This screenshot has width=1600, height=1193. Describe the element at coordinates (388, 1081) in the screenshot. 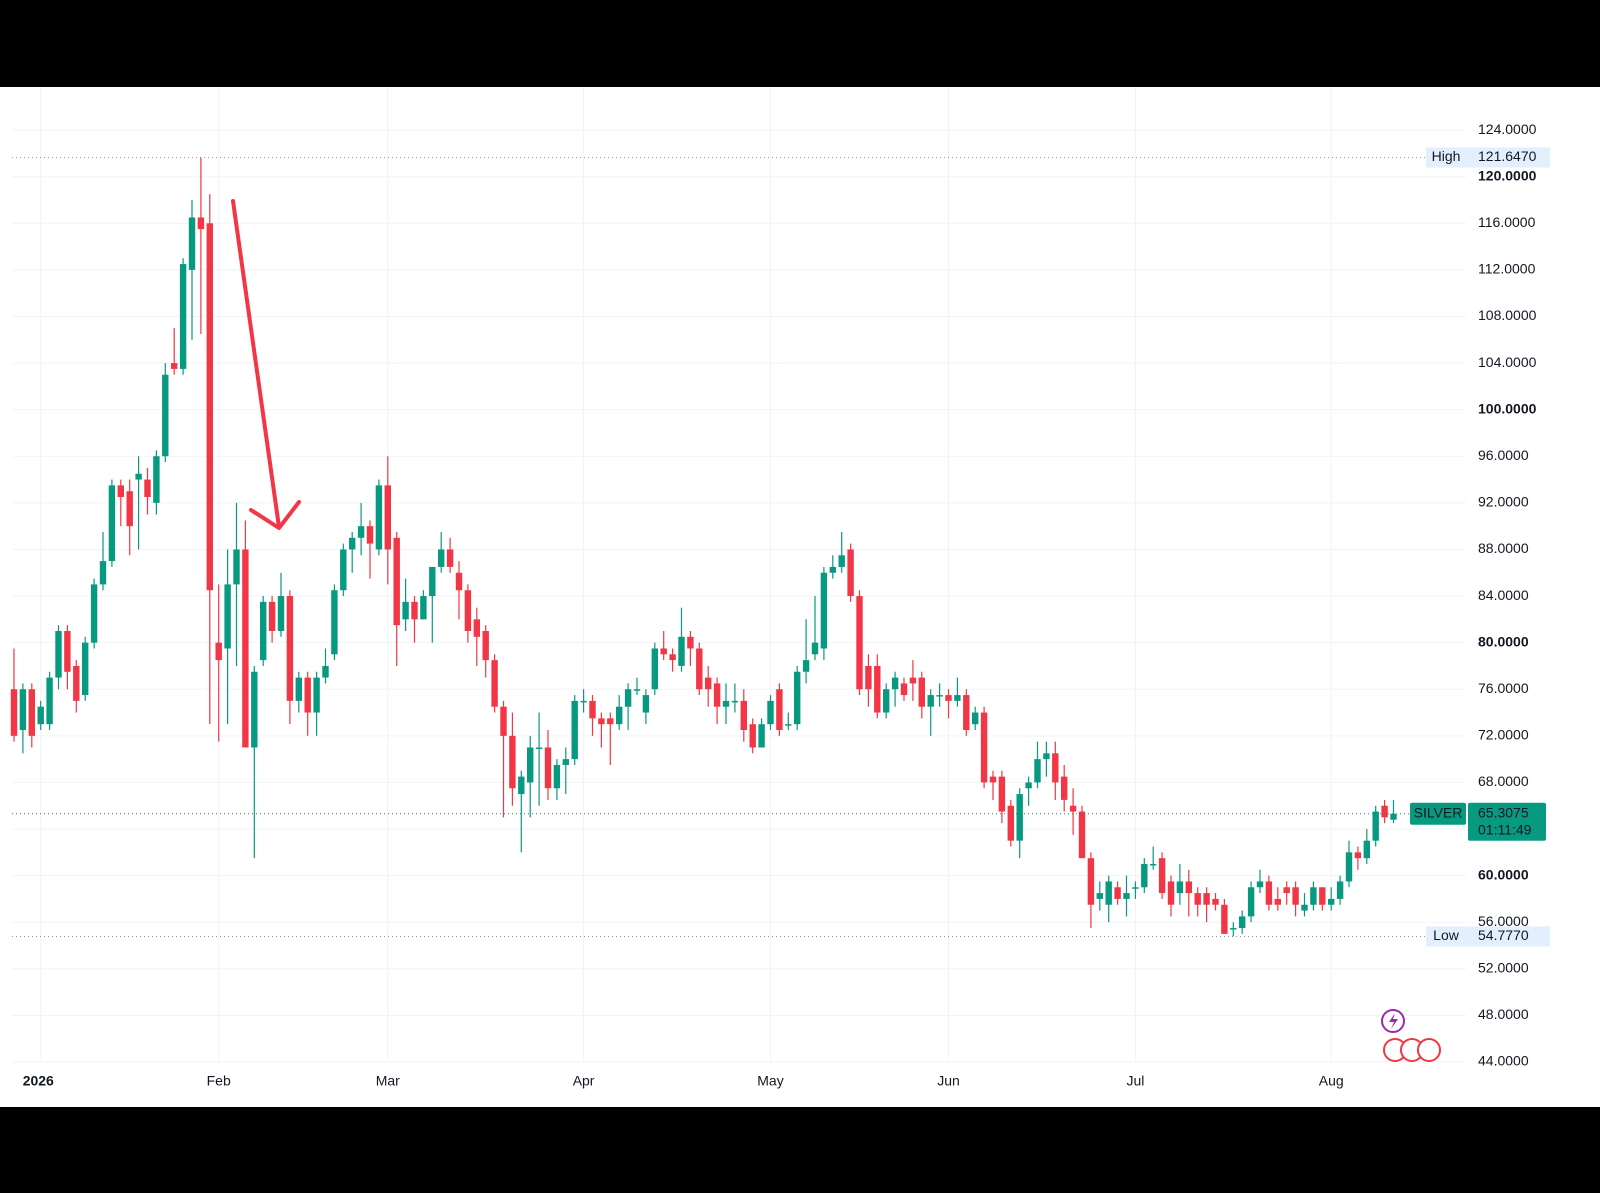

I see `x-tick-label: Mar` at that location.